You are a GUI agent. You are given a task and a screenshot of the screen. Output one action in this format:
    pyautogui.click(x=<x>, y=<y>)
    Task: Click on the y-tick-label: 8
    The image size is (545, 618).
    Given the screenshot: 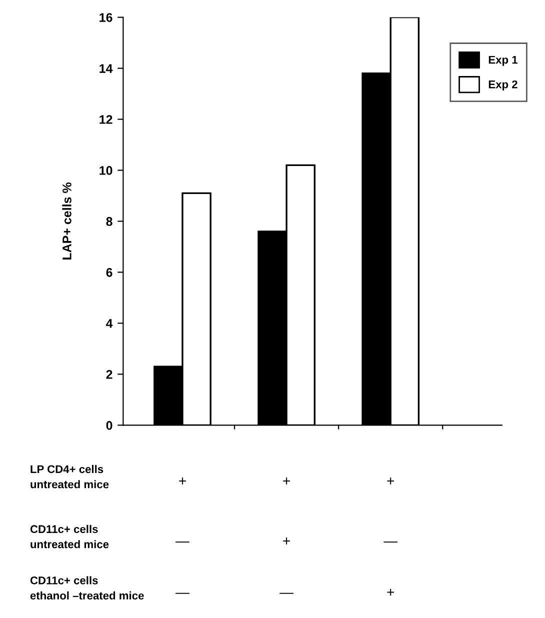 What is the action you would take?
    pyautogui.click(x=109, y=221)
    